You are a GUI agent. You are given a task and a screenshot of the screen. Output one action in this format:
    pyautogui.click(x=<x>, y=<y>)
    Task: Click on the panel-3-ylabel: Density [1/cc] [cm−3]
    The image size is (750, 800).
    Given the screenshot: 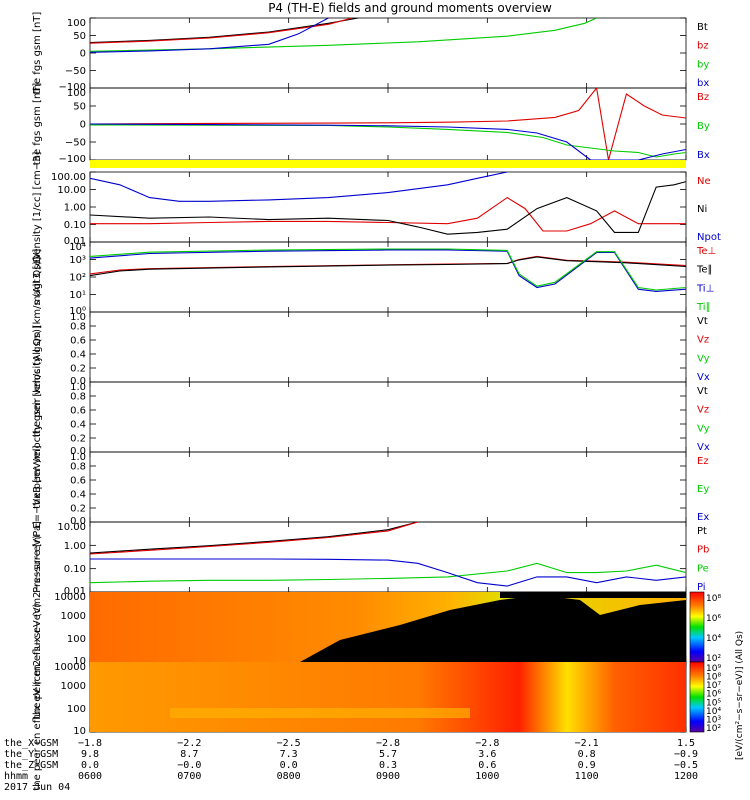 What is the action you would take?
    pyautogui.click(x=37, y=207)
    